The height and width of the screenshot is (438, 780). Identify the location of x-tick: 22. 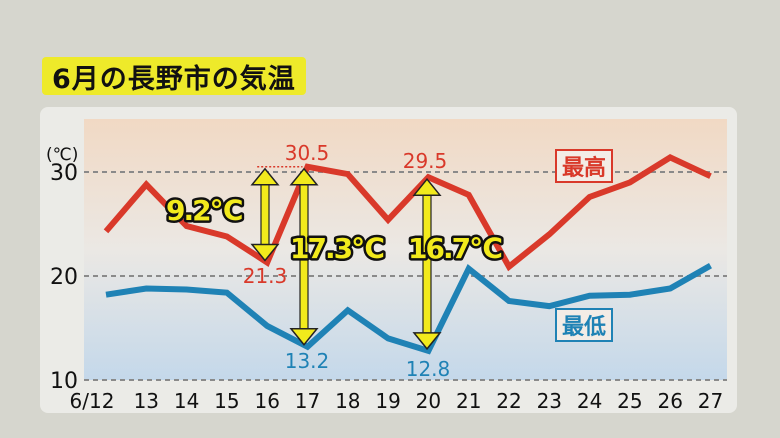
(508, 401).